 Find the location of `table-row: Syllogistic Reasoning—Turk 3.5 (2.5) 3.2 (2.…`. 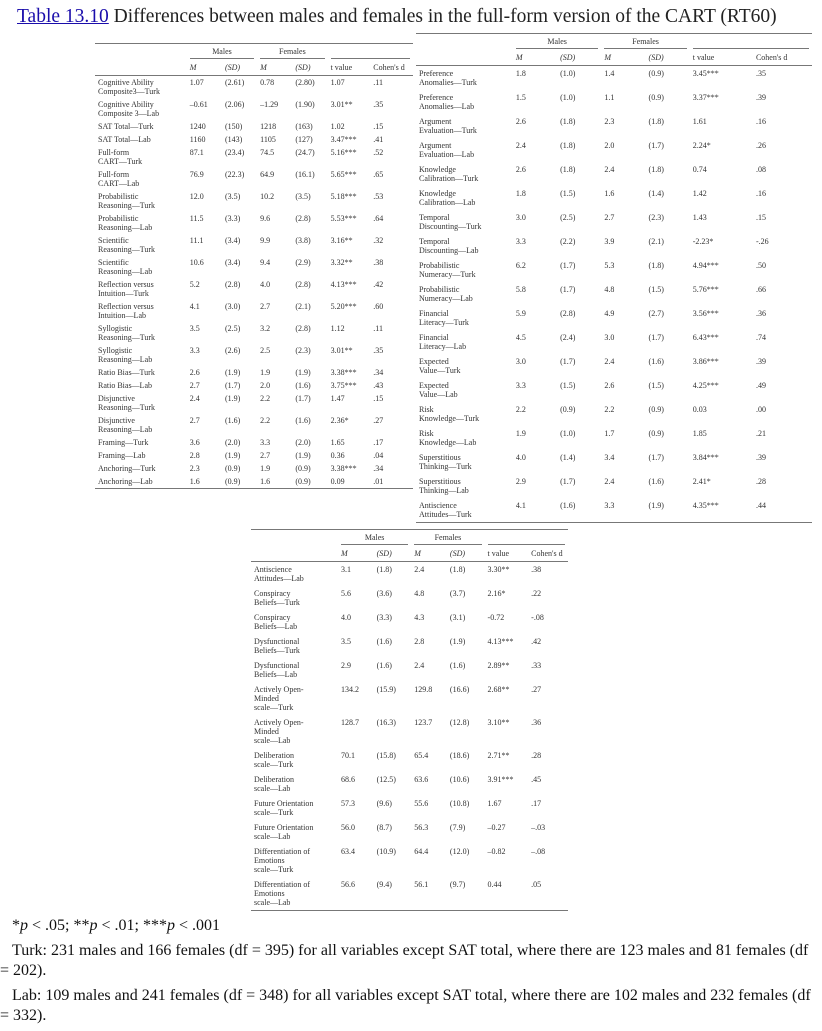

table-row: Syllogistic Reasoning—Turk 3.5 (2.5) 3.2 (2.… is located at coordinates (254, 333).